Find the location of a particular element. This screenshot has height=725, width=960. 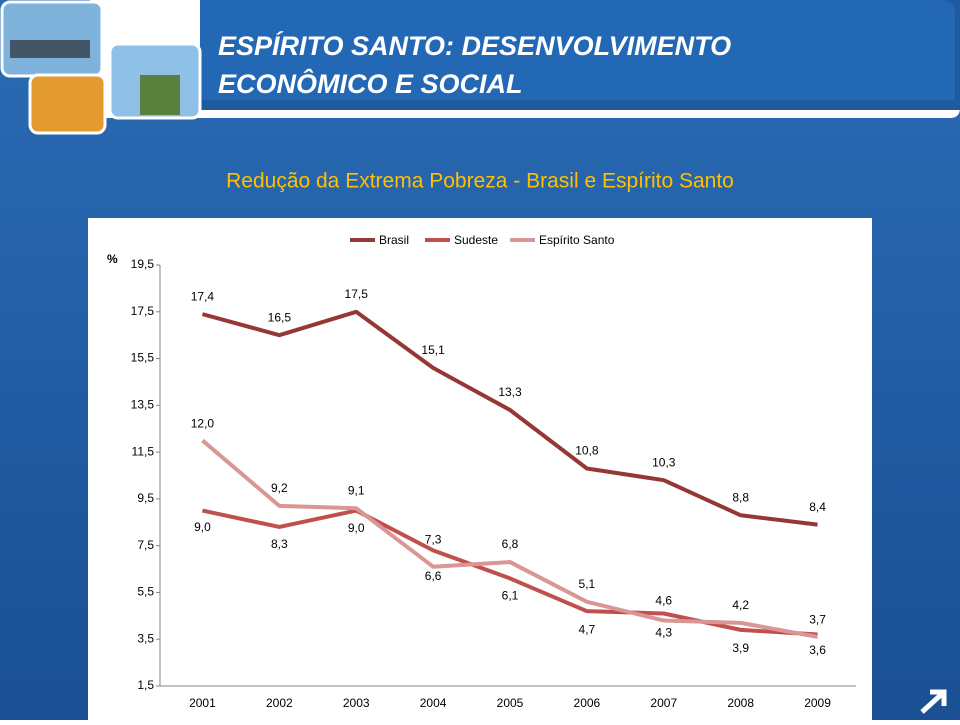

data-label: 3,7 is located at coordinates (817, 620).